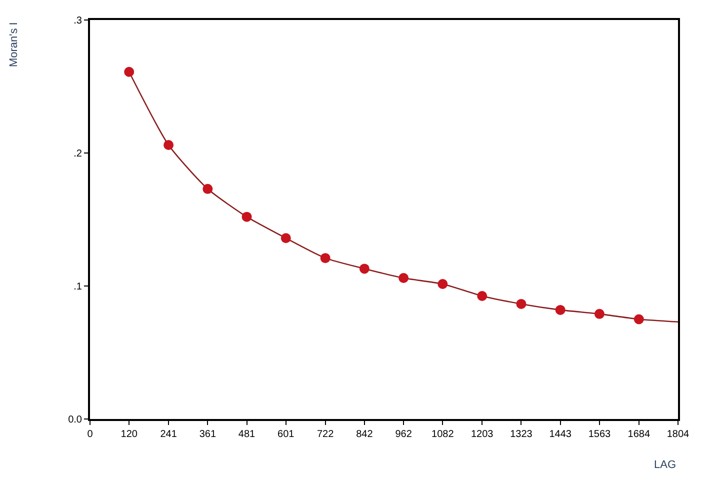 The width and height of the screenshot is (702, 483). I want to click on x-tick-label: 241, so click(169, 434).